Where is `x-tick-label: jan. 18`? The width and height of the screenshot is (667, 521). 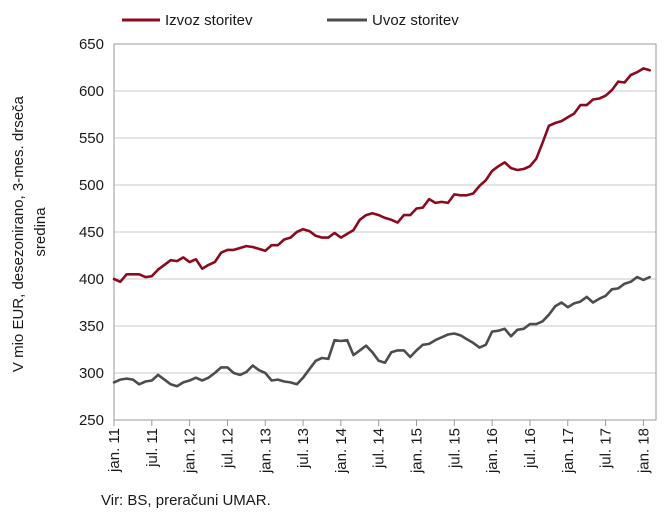
x-tick-label: jan. 18 is located at coordinates (643, 451).